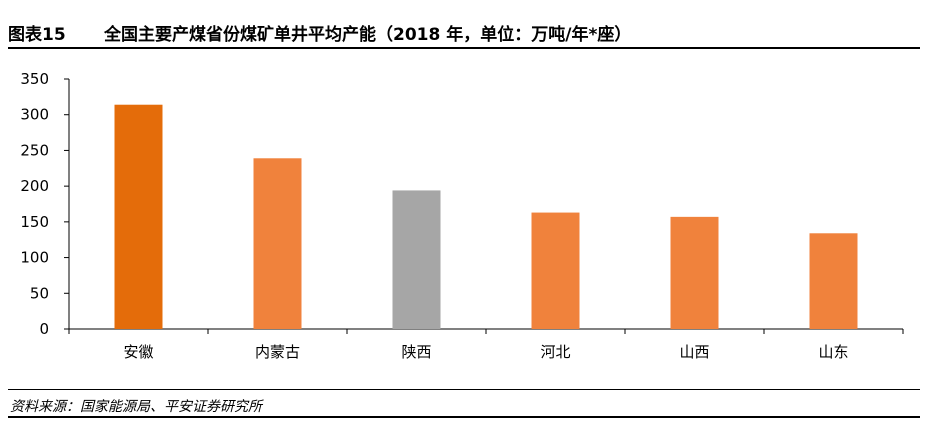  I want to click on source-rule-bottom, so click(464, 417).